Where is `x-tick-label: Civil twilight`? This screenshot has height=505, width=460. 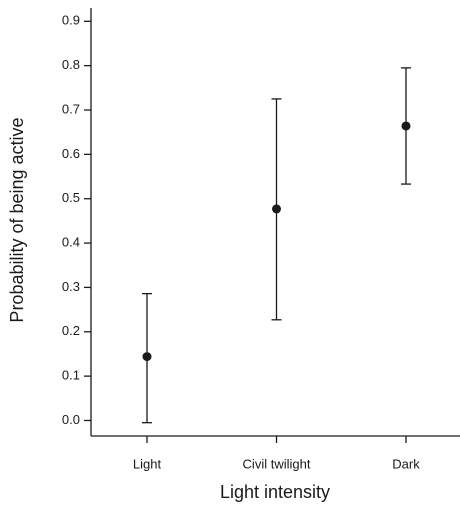
x-tick-label: Civil twilight is located at coordinates (277, 463).